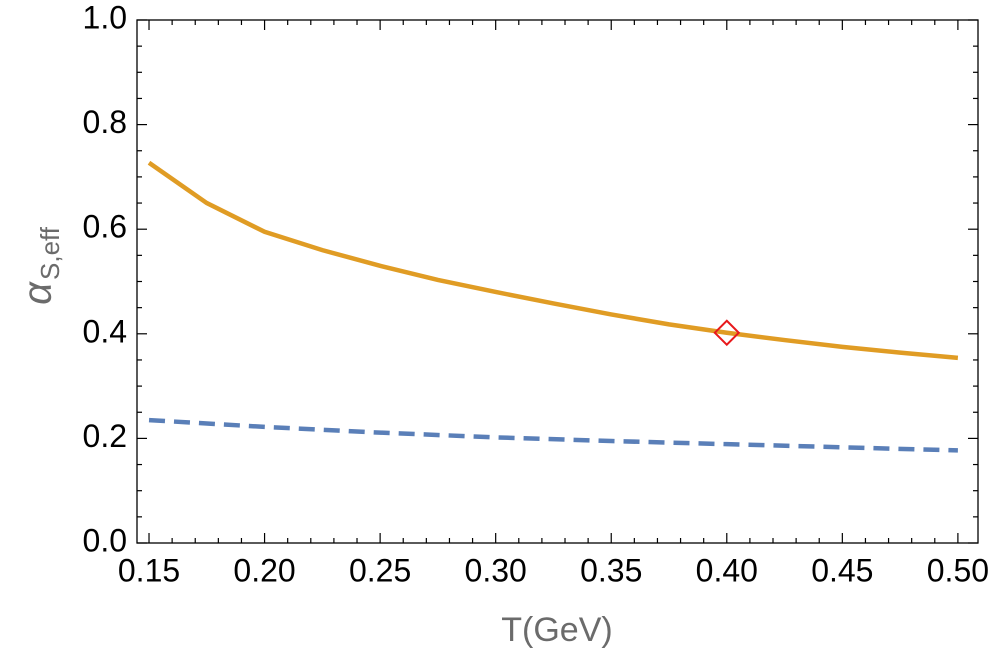 Image resolution: width=997 pixels, height=659 pixels. I want to click on y-axis-label: α S,eff, so click(40, 265).